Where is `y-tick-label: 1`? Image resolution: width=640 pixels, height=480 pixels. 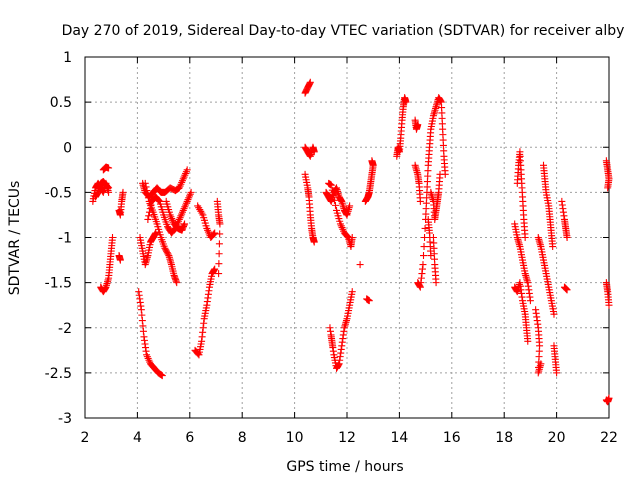 y-tick-label: 1 is located at coordinates (67, 58).